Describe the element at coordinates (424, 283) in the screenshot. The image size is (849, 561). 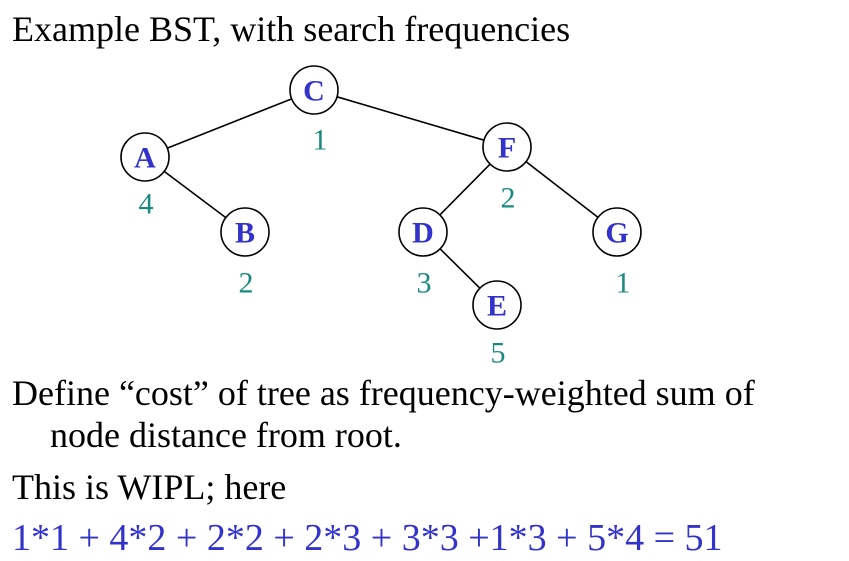
I see `node-d-frequency: 3` at that location.